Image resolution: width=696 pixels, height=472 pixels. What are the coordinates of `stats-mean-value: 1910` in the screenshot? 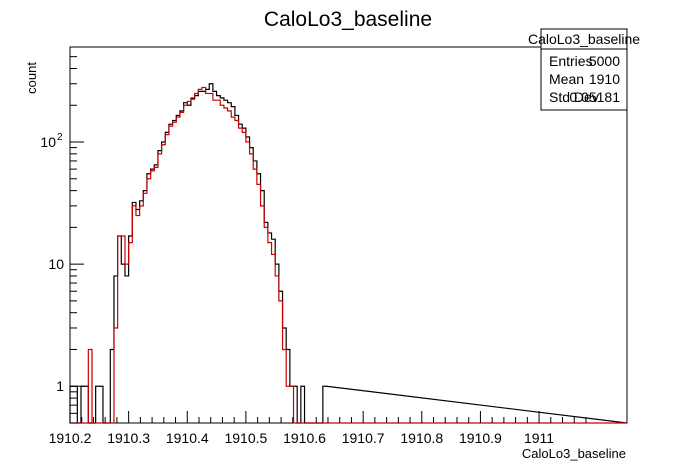 It's located at (604, 79).